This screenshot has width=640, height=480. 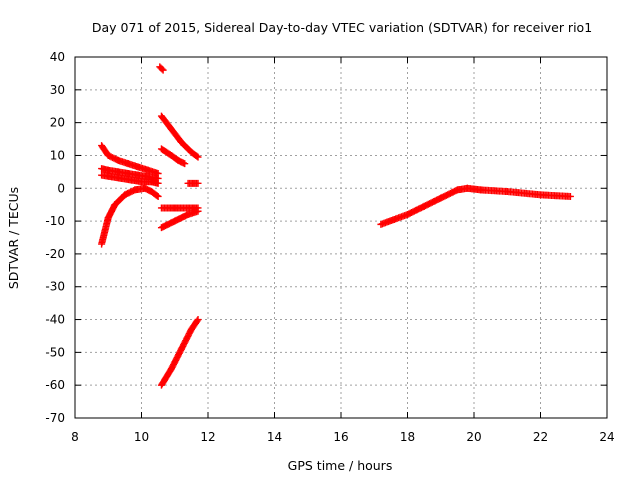 I want to click on series-arc2, so click(x=130, y=173).